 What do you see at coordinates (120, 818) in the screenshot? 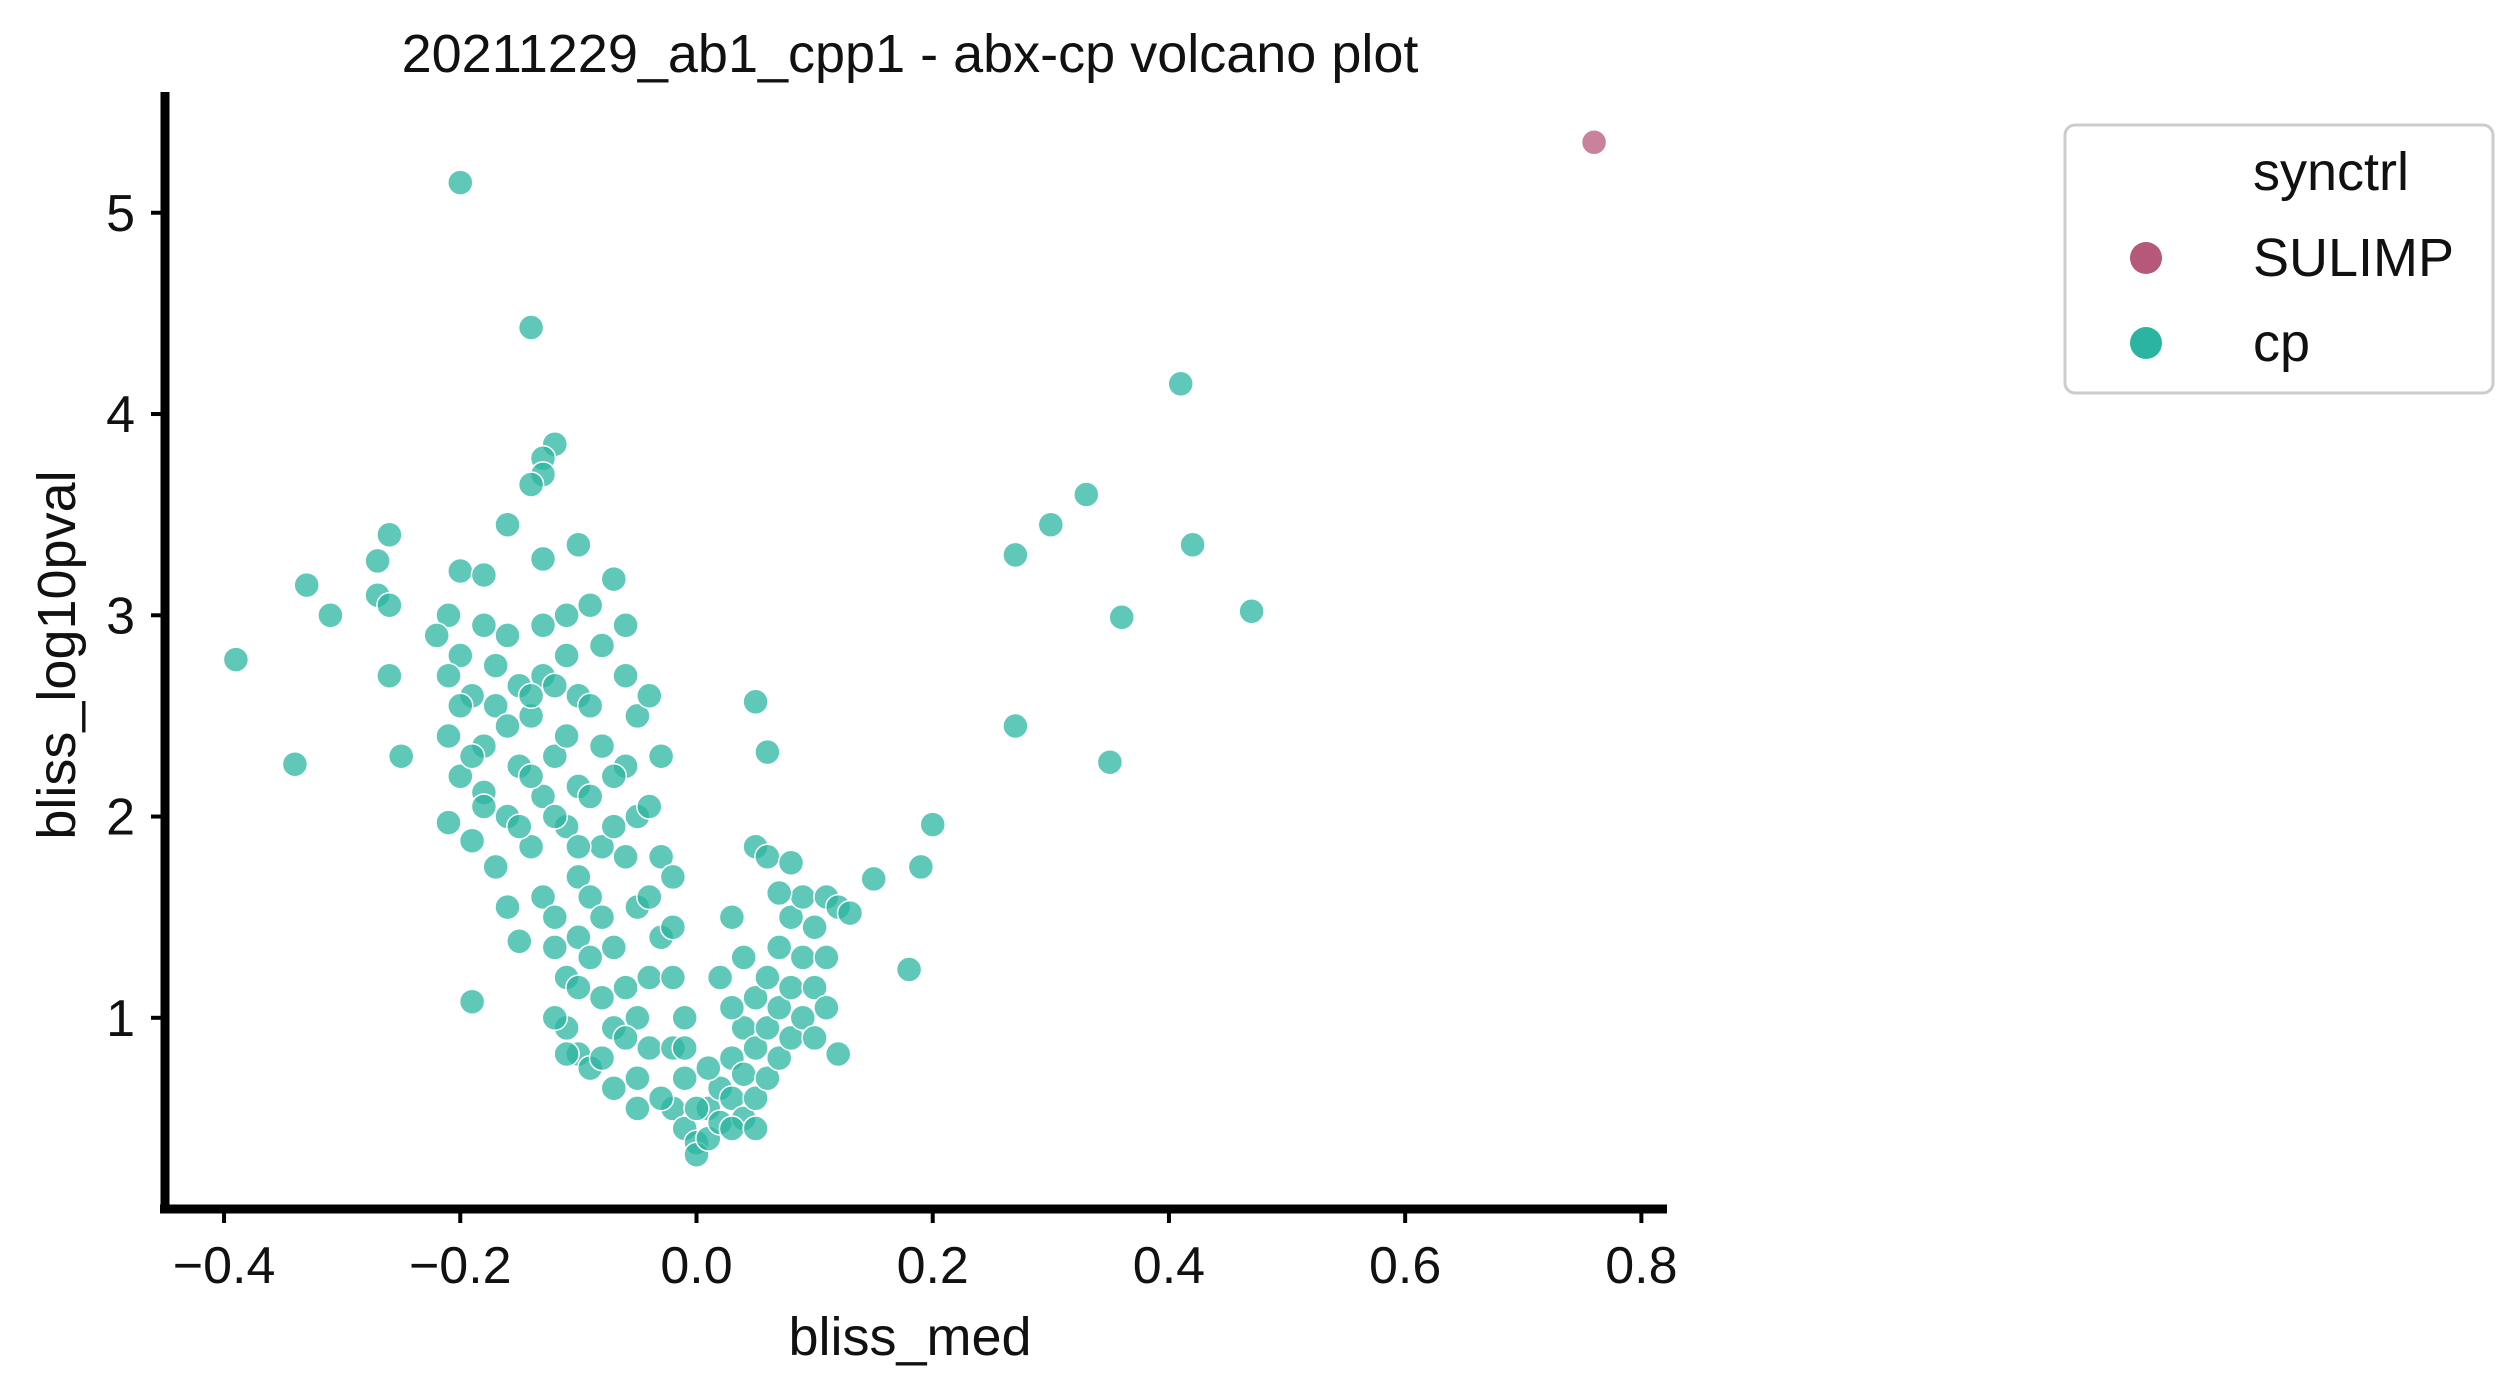
I see `y-tick-label-1: 2` at bounding box center [120, 818].